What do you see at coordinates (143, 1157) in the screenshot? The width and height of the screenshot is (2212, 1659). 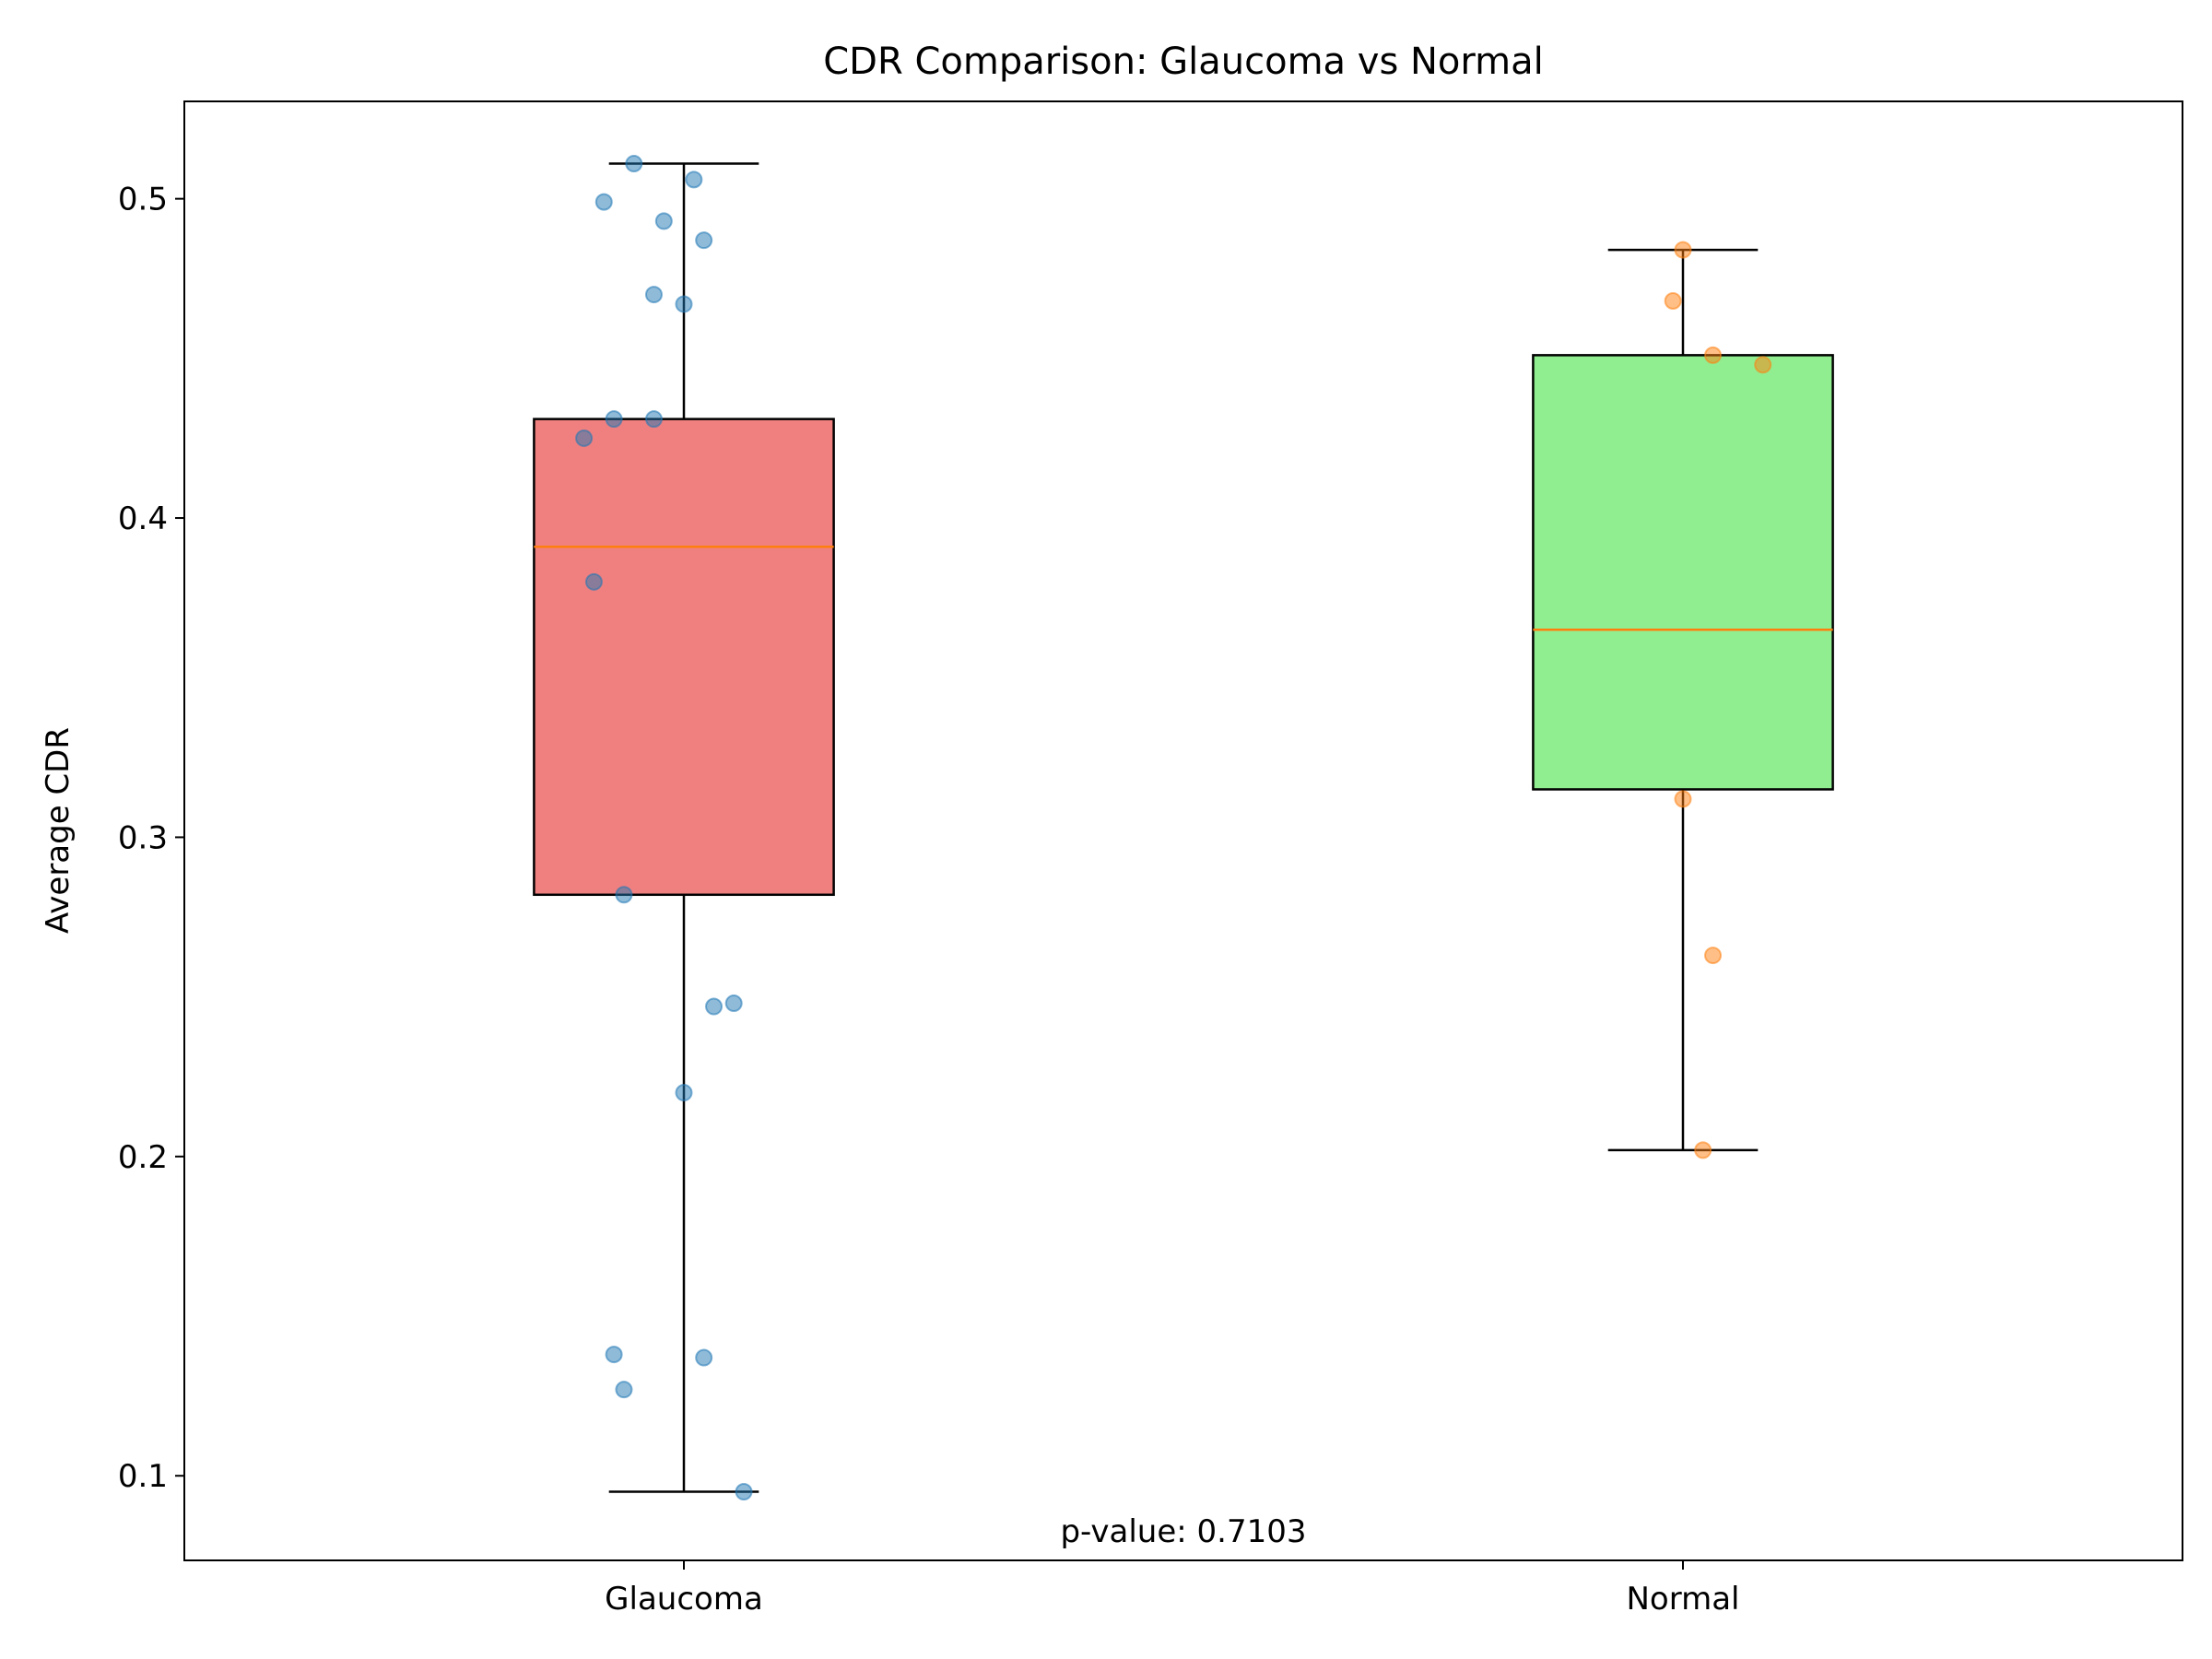 I see `y-tick-label: 0.2` at bounding box center [143, 1157].